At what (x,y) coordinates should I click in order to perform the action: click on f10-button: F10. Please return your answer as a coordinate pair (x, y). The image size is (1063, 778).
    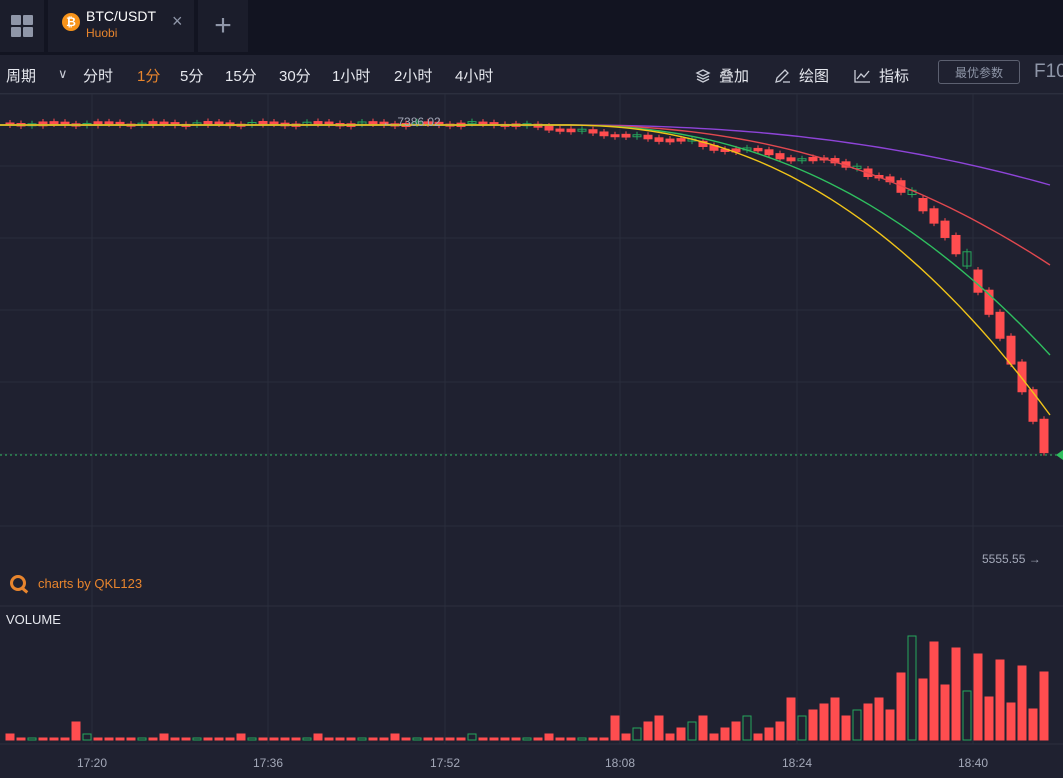
    Looking at the image, I should click on (1048, 71).